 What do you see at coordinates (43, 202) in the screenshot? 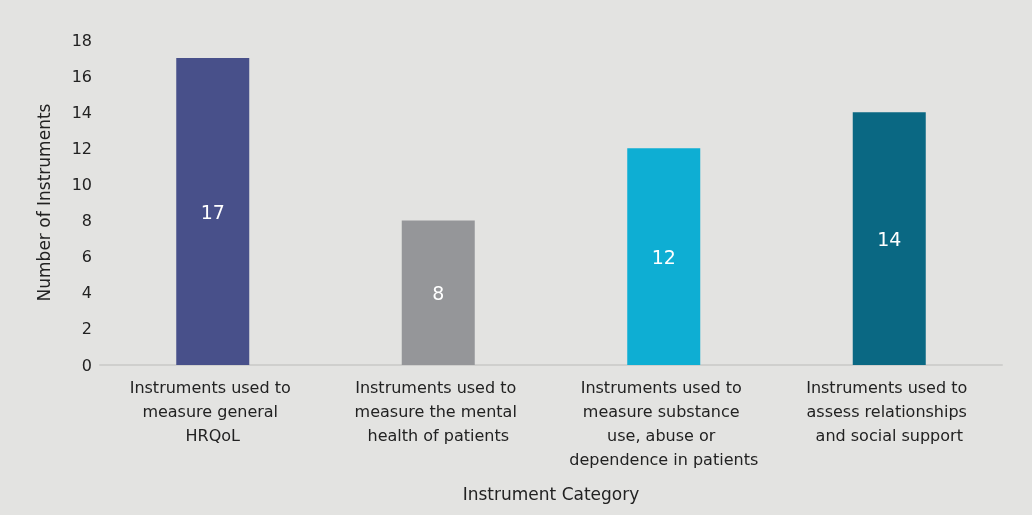
I see `y-axis-title: Number of Instruments` at bounding box center [43, 202].